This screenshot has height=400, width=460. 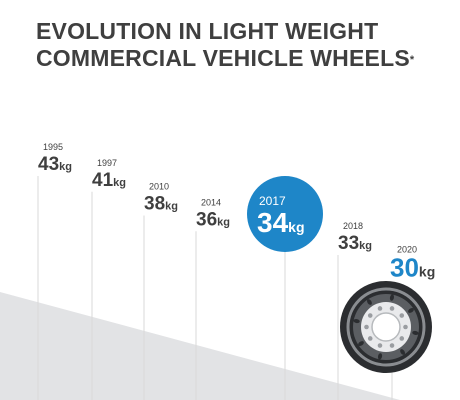 What do you see at coordinates (223, 58) in the screenshot?
I see `chart-title-line2-text: COMMERCIAL VEHICLE WHEELS` at bounding box center [223, 58].